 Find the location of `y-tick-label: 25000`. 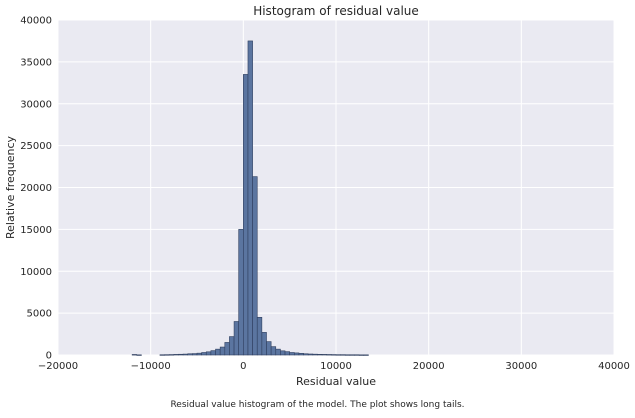

y-tick-label: 25000 is located at coordinates (36, 146).